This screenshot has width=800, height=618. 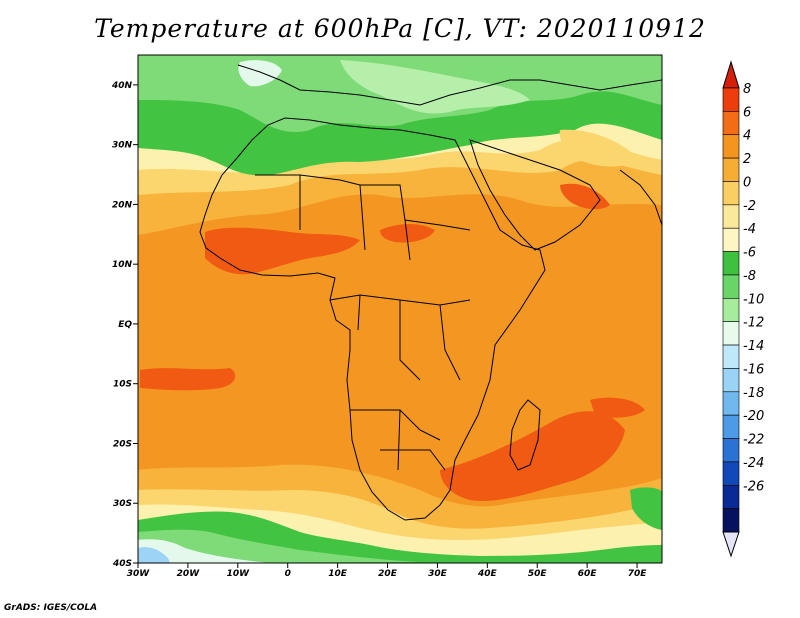 I want to click on colorbar-level-label: -10, so click(x=753, y=299).